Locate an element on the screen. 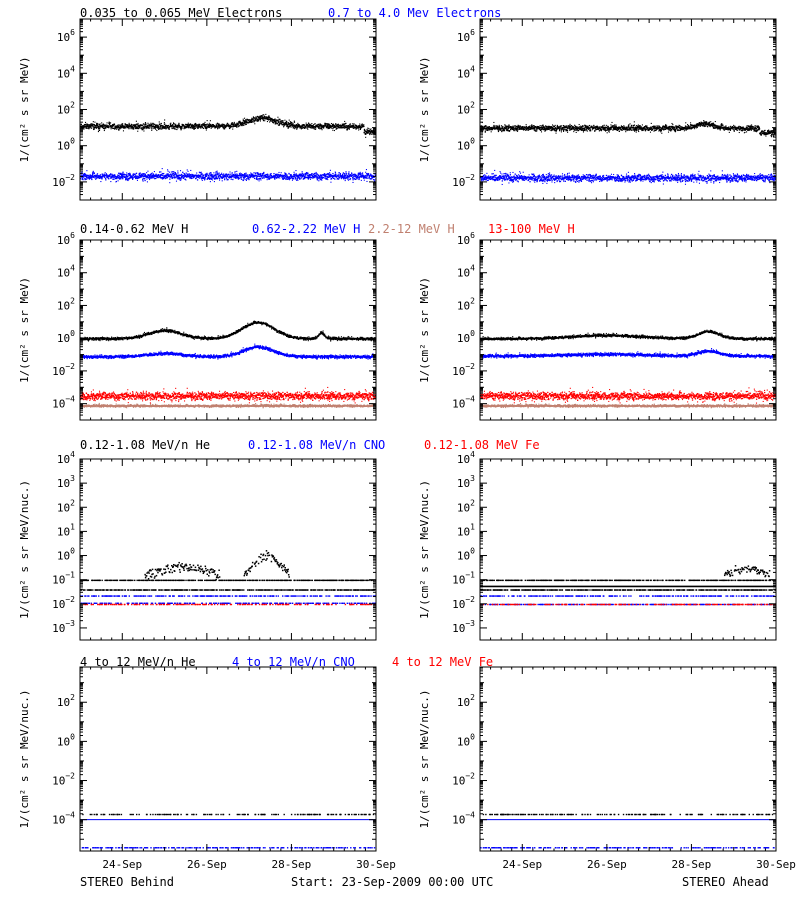 The height and width of the screenshot is (900, 800). plot-area is located at coordinates (628, 153).